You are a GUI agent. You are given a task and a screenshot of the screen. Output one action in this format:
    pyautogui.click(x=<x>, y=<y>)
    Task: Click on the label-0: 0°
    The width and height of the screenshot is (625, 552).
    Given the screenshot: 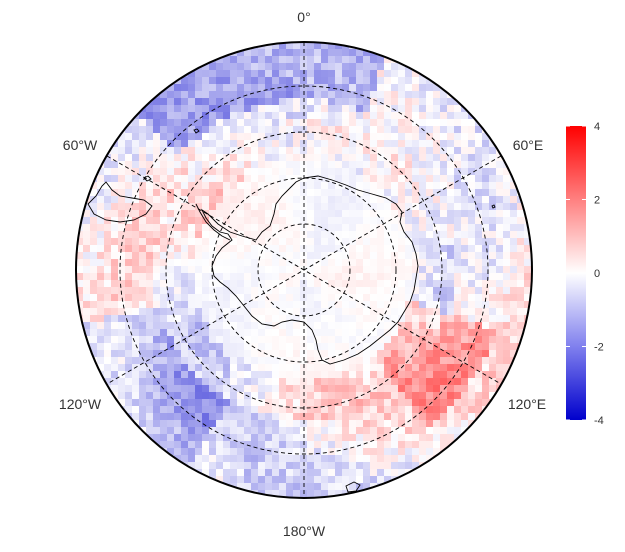 What is the action you would take?
    pyautogui.click(x=303, y=17)
    